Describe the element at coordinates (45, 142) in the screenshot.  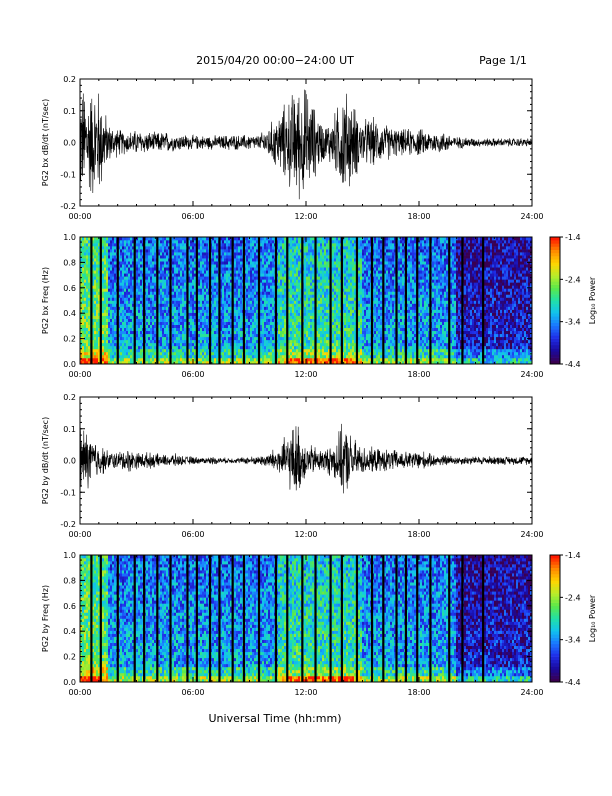
I see `y-axis-label: PG2 bx dB/dt (nT/sec)` at that location.